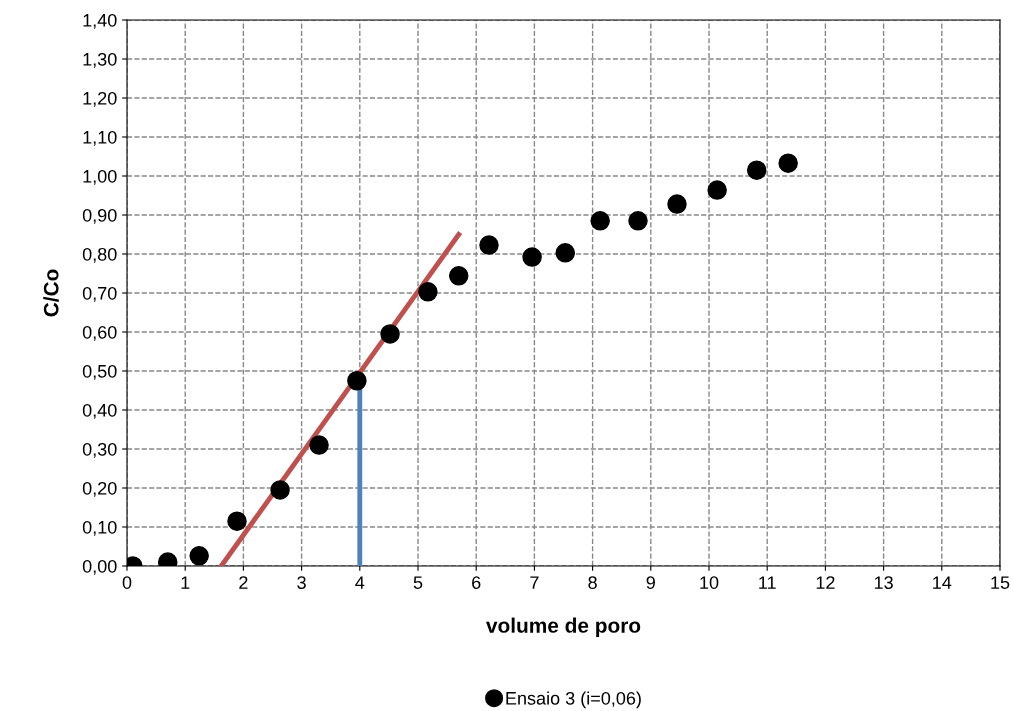  I want to click on x-tick-label: 6, so click(476, 582).